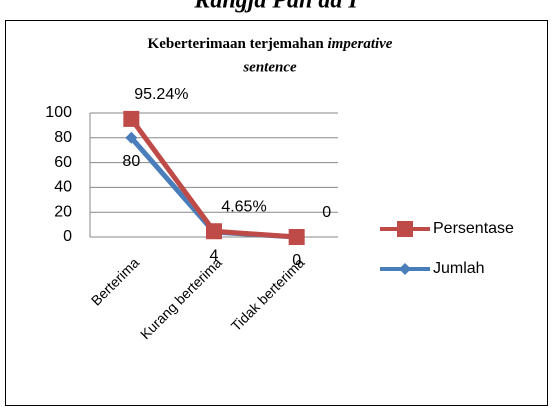 The width and height of the screenshot is (553, 411). Describe the element at coordinates (276, 7) in the screenshot. I see `page-heading: Rangja Pan da I` at that location.